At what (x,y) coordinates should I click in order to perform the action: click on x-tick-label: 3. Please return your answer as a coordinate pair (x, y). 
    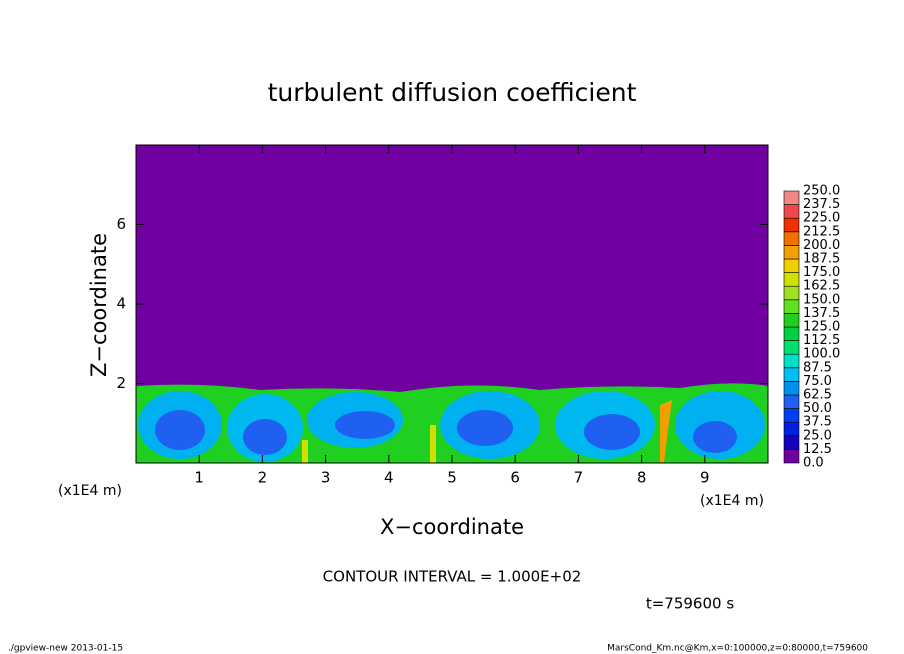
    Looking at the image, I should click on (326, 478).